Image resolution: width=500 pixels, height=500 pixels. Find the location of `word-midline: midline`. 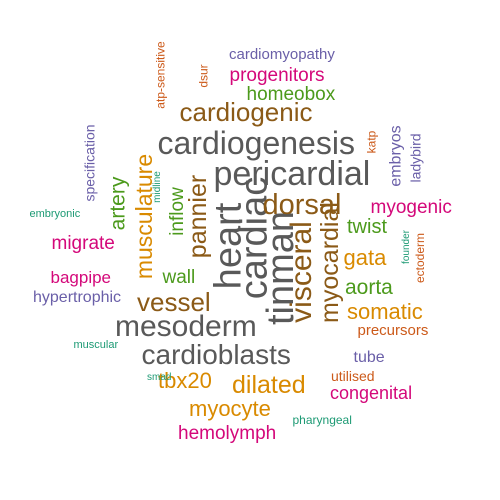

word-midline: midline is located at coordinates (157, 187).